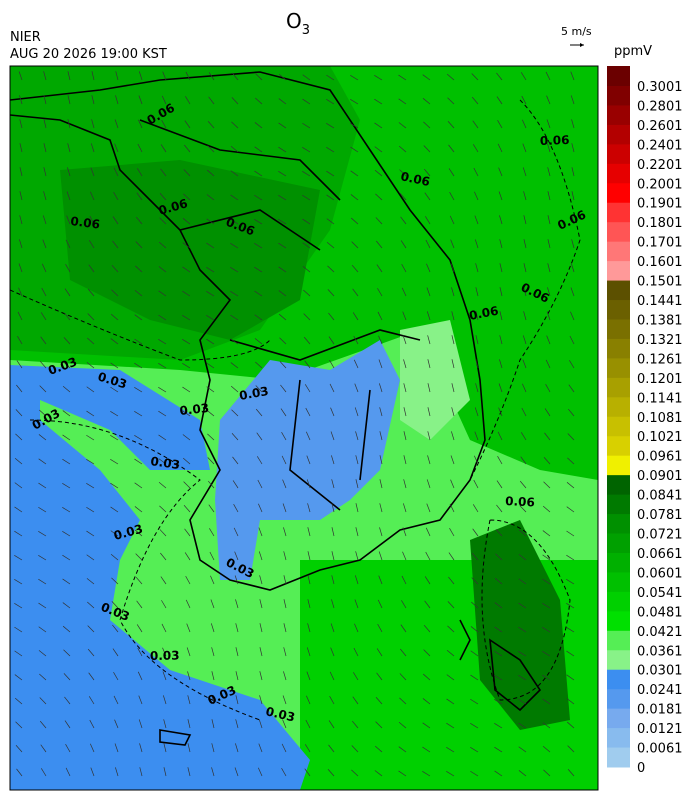 The width and height of the screenshot is (692, 802). Describe the element at coordinates (660, 632) in the screenshot. I see `colorbar-label: 0.0421` at that location.